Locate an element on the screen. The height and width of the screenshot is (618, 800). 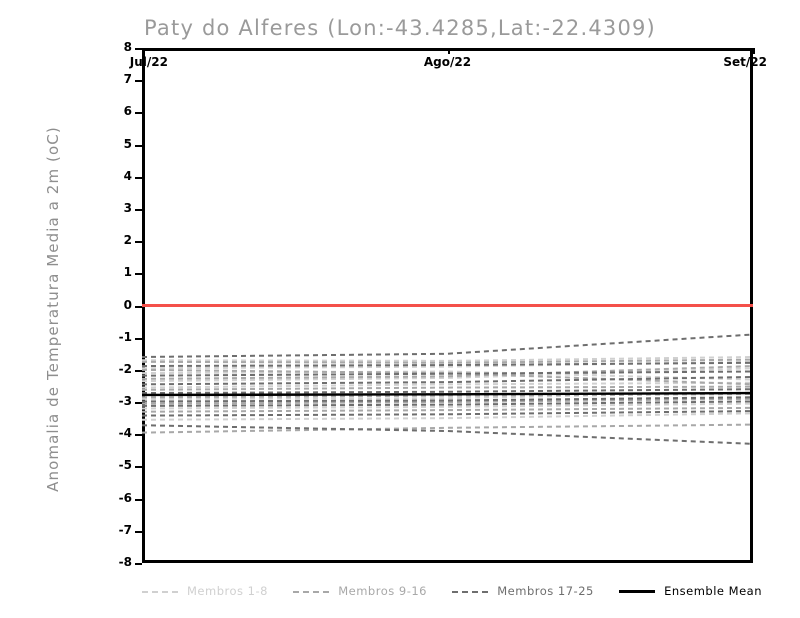
legend-label: Membros 1-8 is located at coordinates (227, 591).